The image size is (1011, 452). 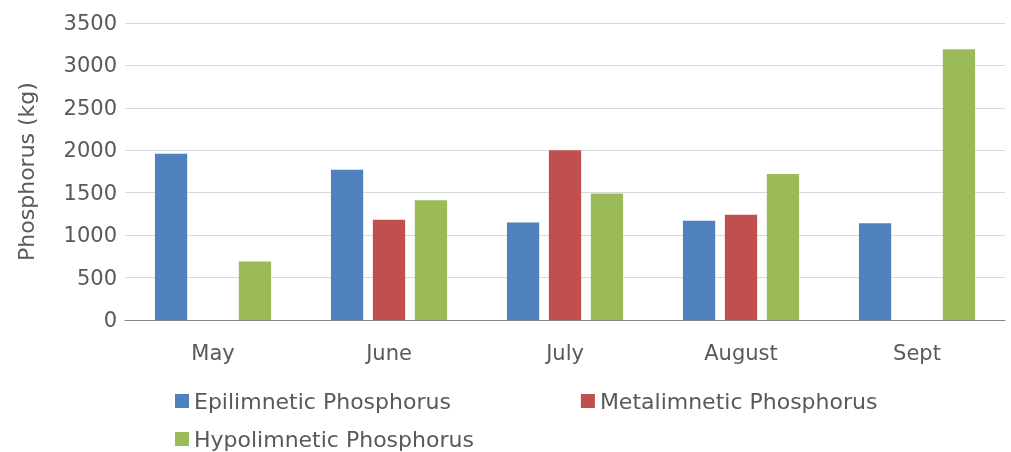 What do you see at coordinates (26, 171) in the screenshot?
I see `y-axis-title: Phosphorus (kg)` at bounding box center [26, 171].